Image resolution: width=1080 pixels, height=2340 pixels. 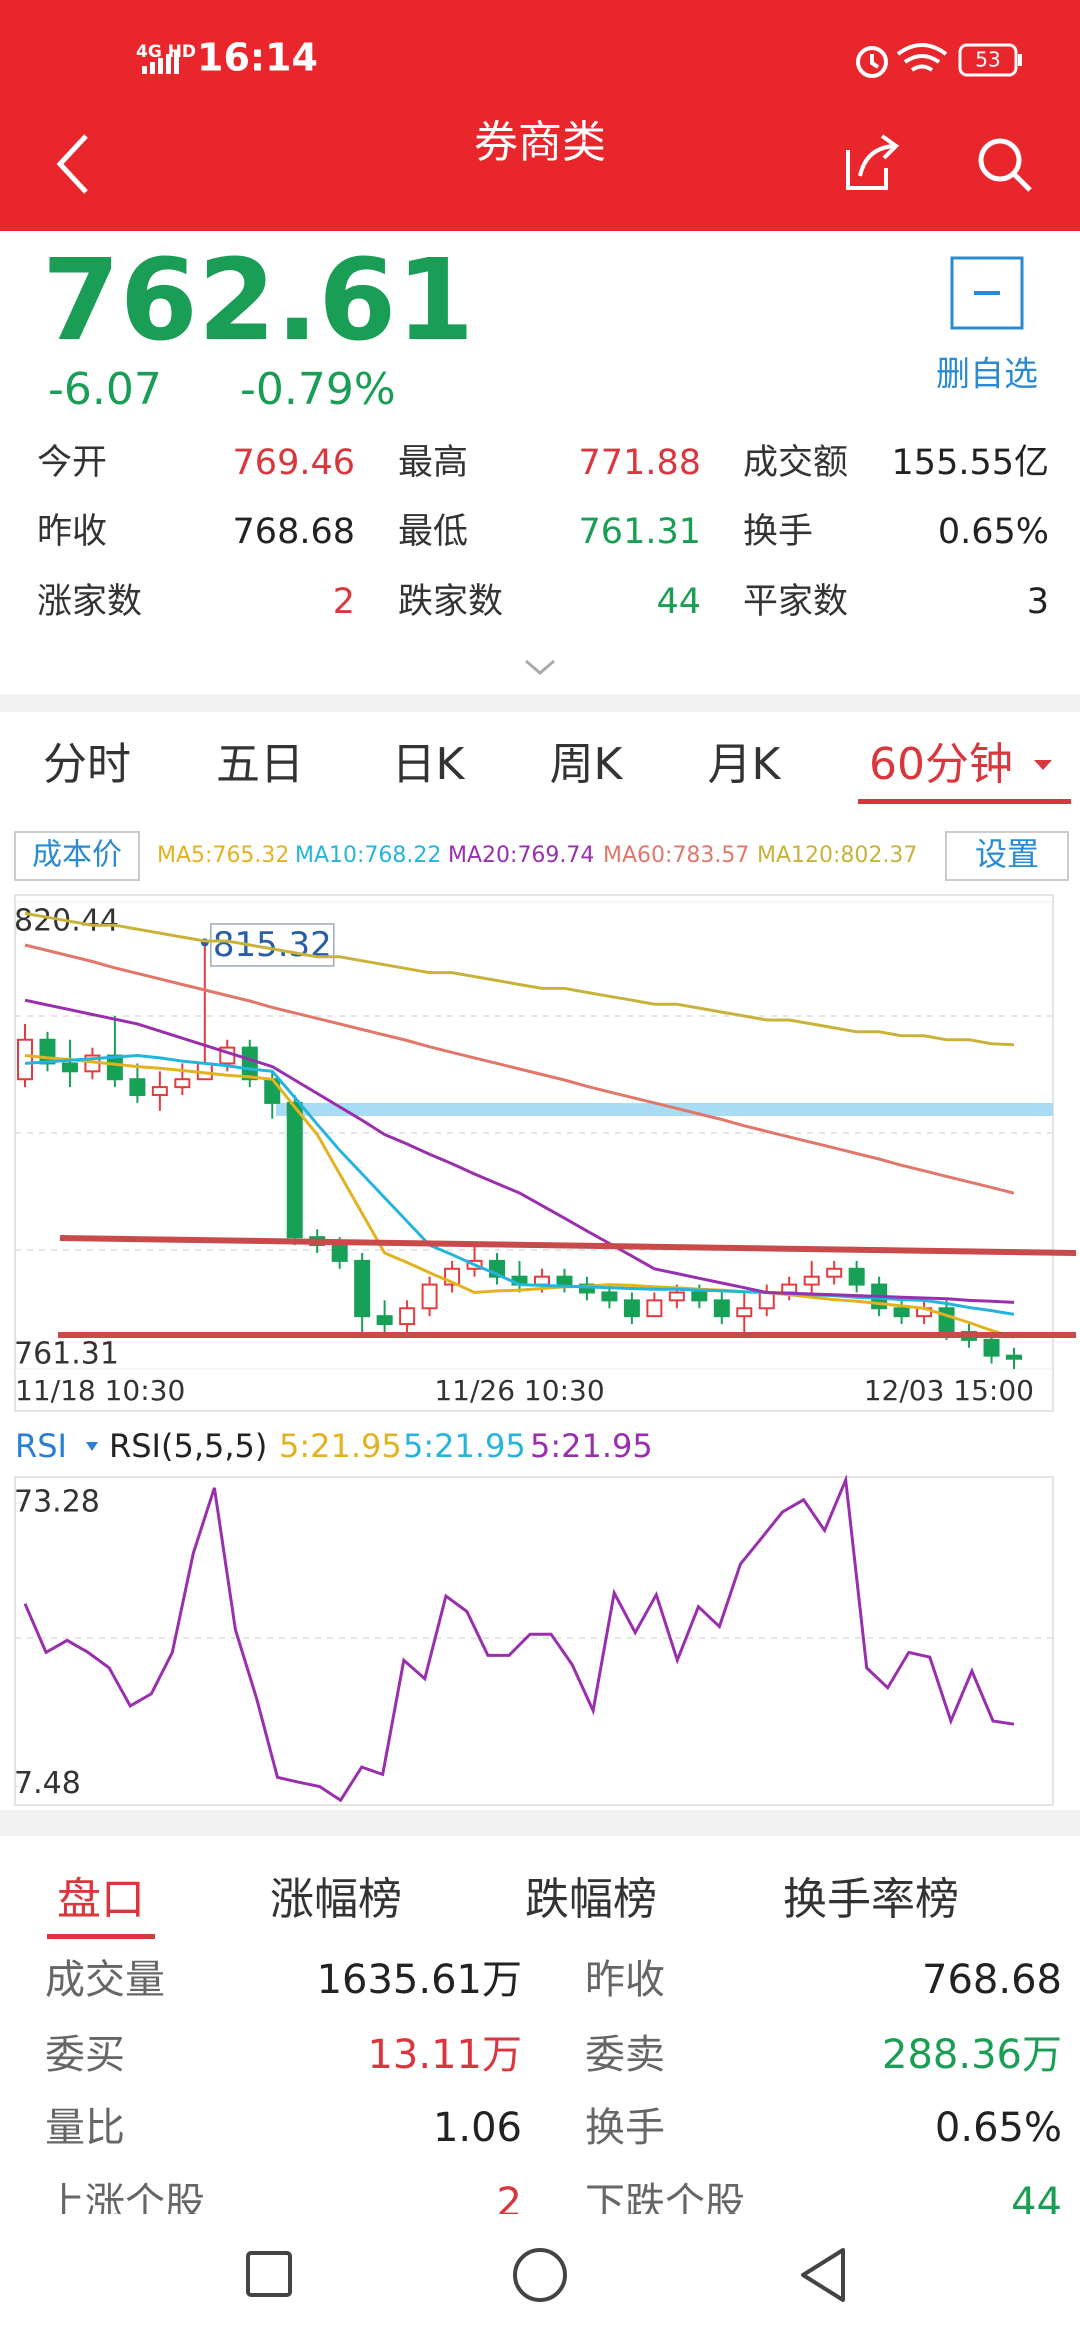 I want to click on stat-label: 成交额, so click(x=795, y=463).